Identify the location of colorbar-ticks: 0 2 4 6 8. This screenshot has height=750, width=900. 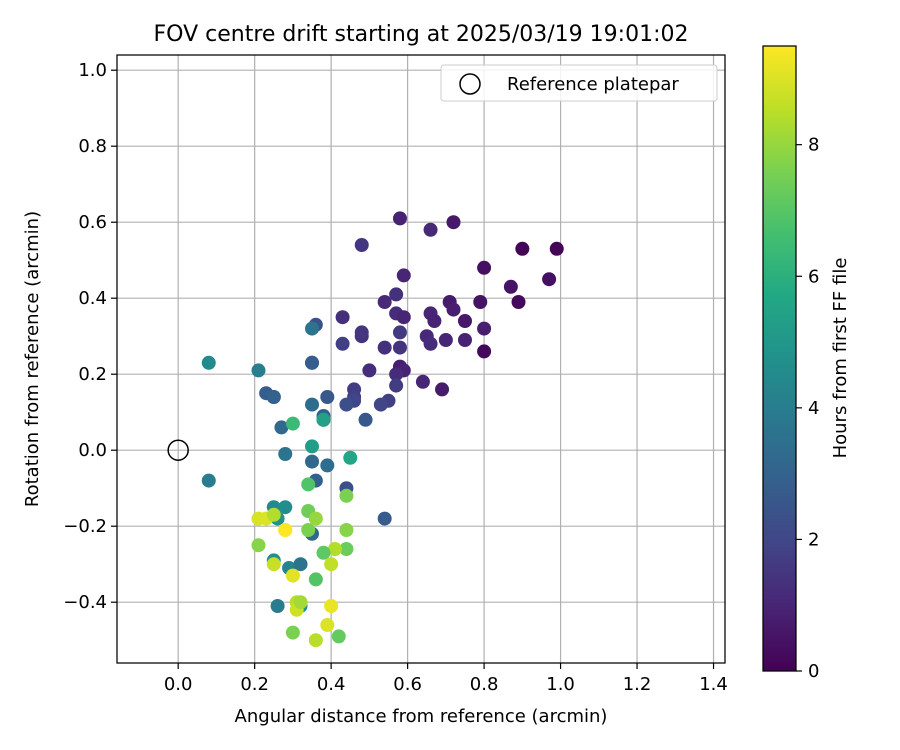
(807, 408).